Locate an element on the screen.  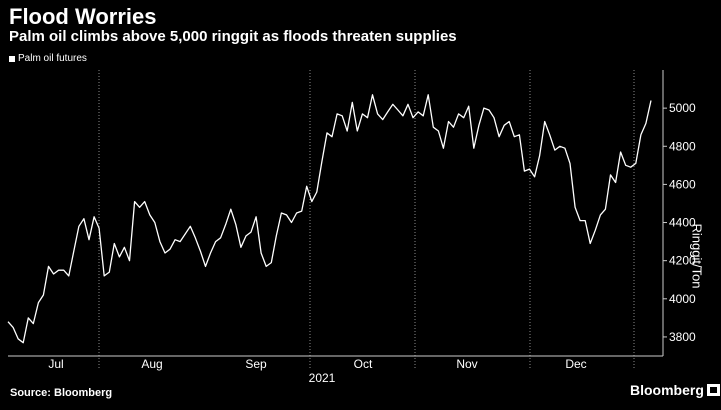
legend-label: Palm oil futures is located at coordinates (52, 58).